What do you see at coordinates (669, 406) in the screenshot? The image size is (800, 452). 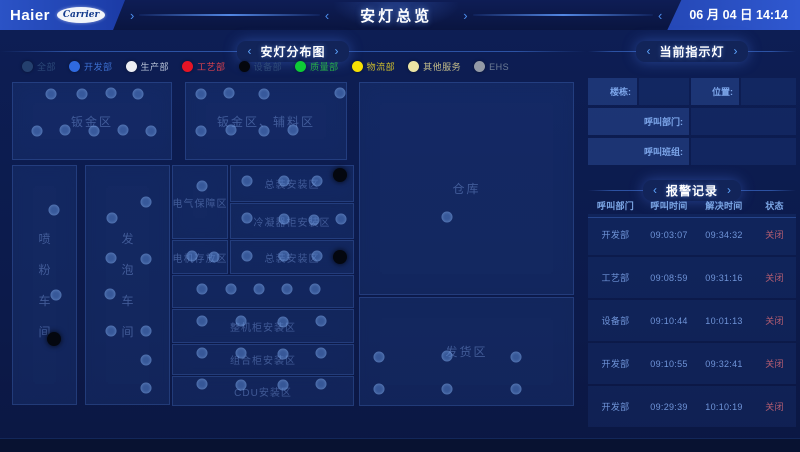 I see `log-cell: 09:29:39` at bounding box center [669, 406].